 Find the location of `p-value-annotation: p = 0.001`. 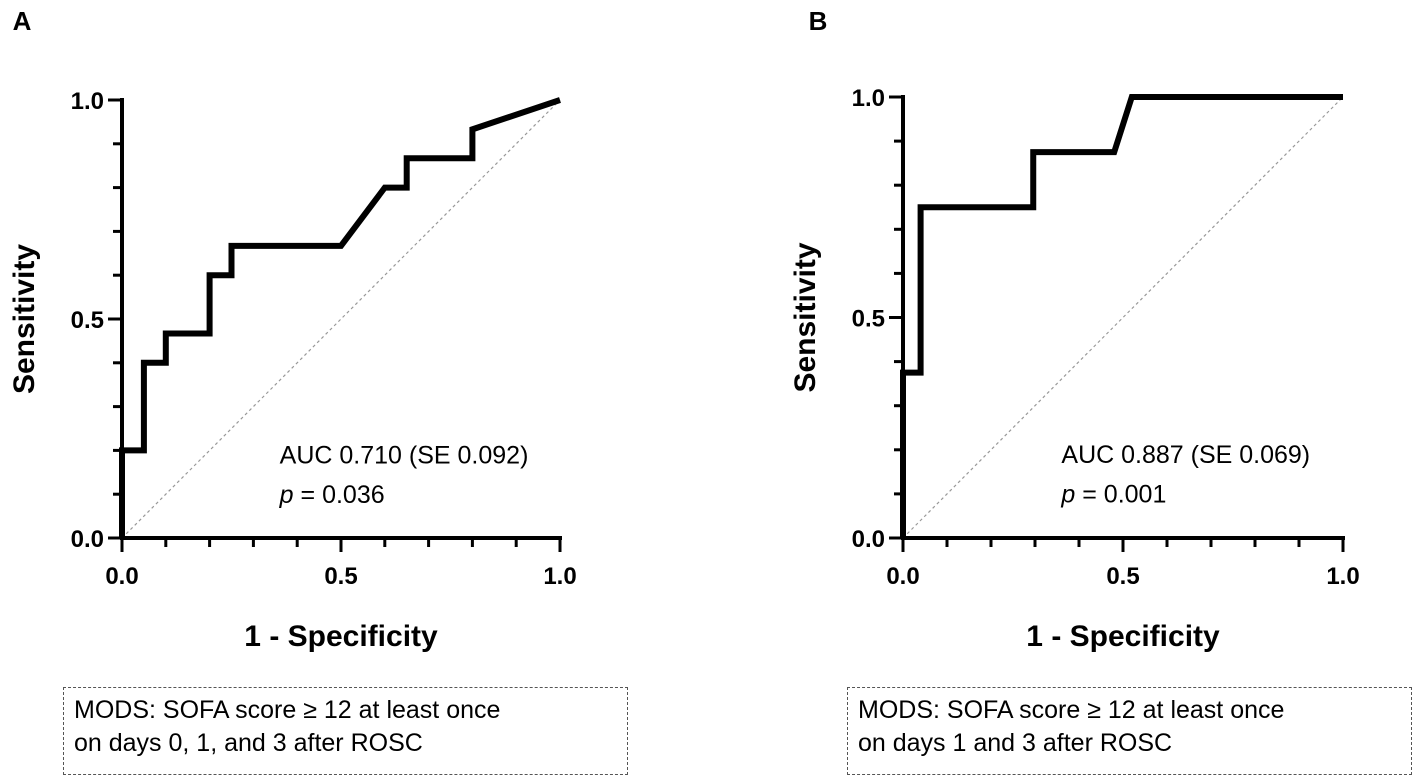

p-value-annotation: p = 0.001 is located at coordinates (1113, 495).